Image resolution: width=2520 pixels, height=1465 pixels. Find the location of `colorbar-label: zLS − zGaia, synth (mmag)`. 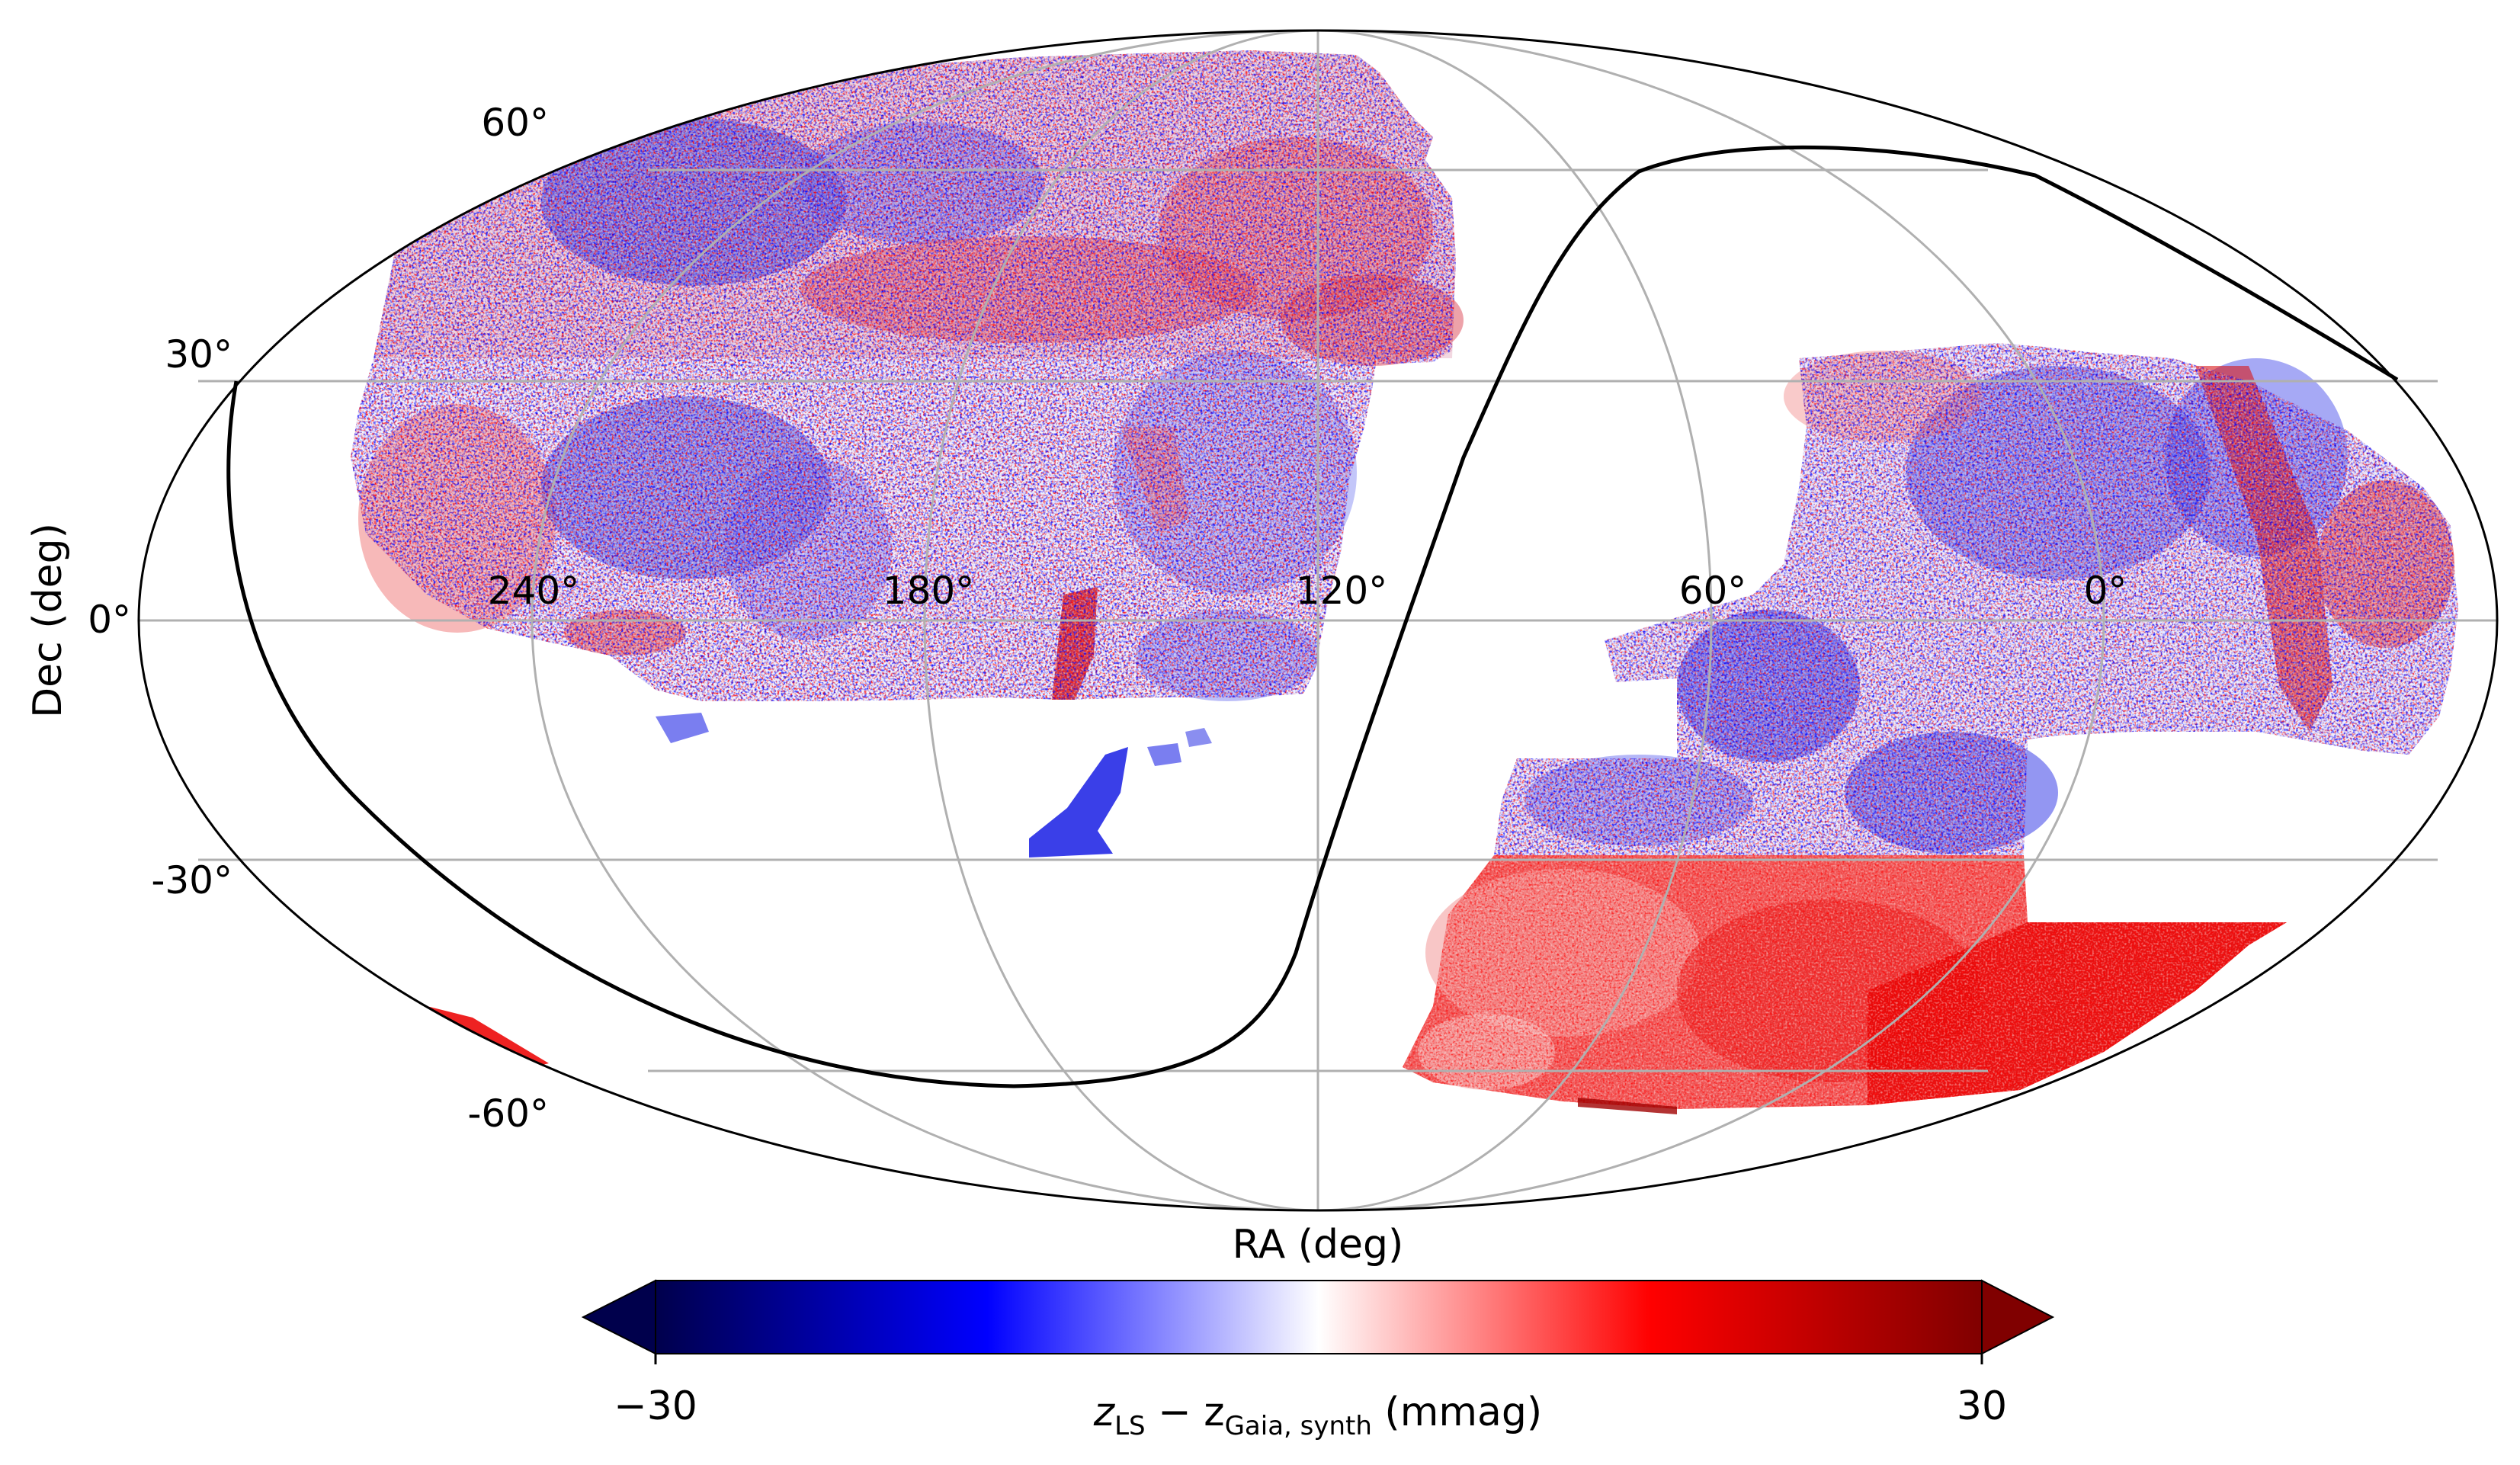

colorbar-label: zLS − zGaia, synth (mmag) is located at coordinates (1317, 1415).